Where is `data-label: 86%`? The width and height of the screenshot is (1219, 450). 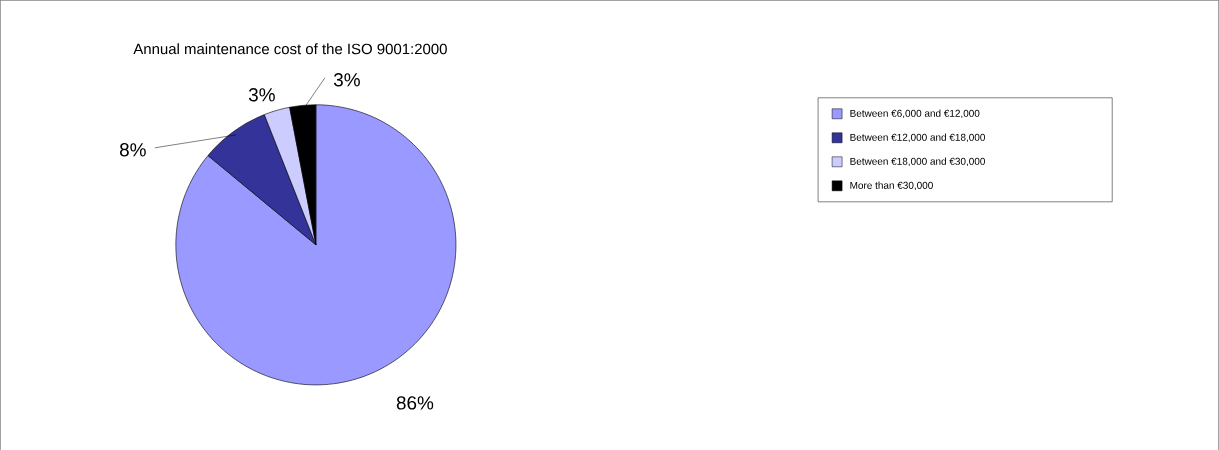
data-label: 86% is located at coordinates (415, 403).